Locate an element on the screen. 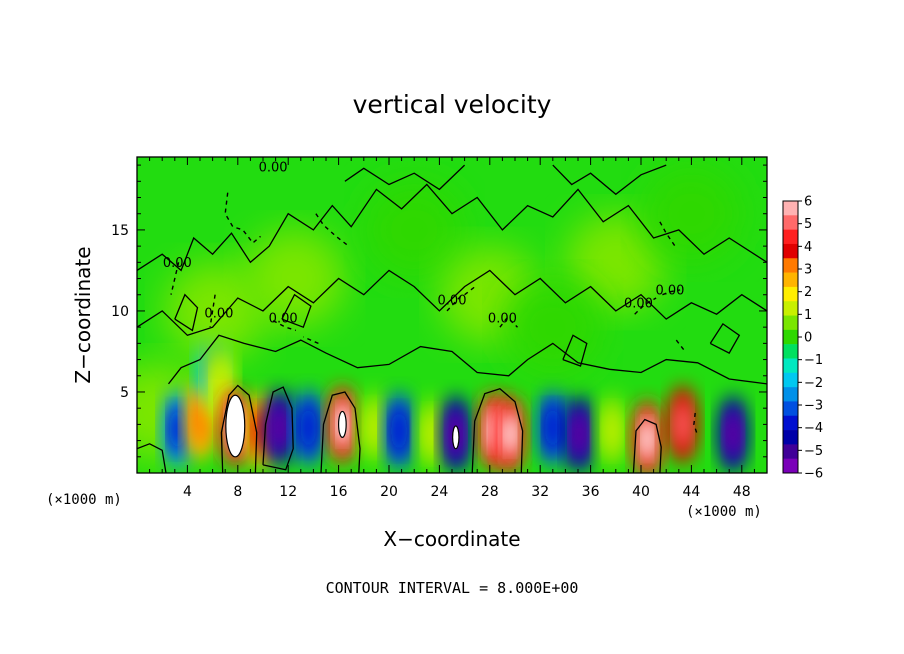  x-tick-label: 44 is located at coordinates (691, 492).